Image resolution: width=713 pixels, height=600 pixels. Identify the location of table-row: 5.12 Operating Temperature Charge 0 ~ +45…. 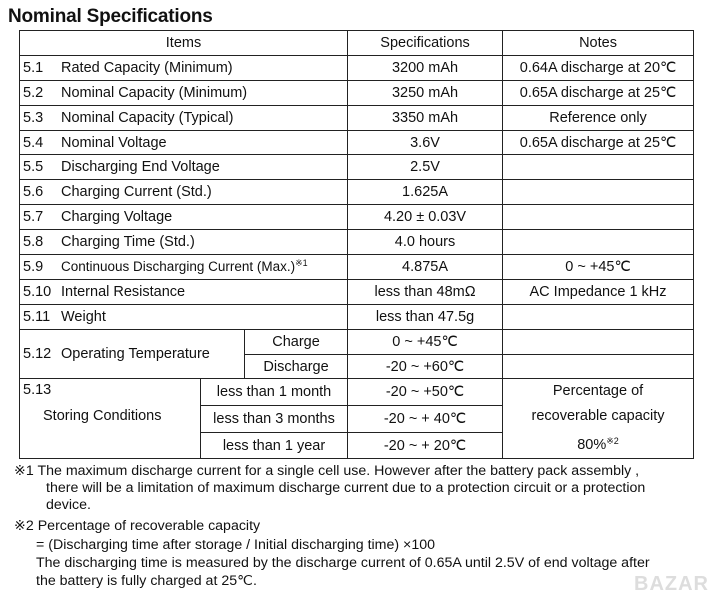
(357, 354).